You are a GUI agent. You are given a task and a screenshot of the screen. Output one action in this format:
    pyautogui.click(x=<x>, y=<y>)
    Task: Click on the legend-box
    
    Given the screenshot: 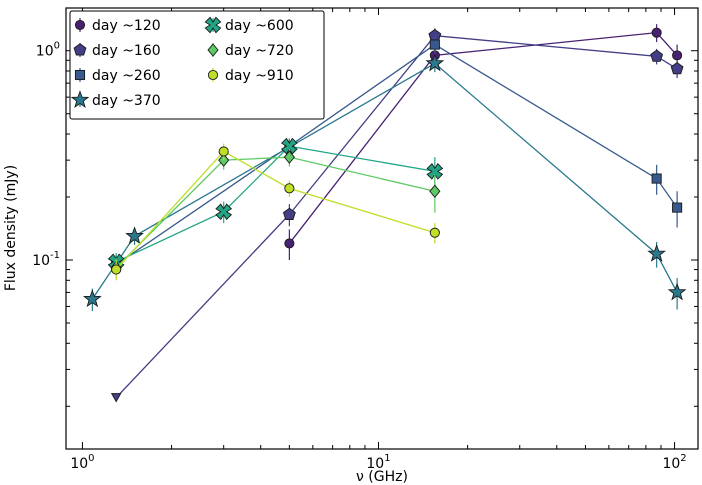 What is the action you would take?
    pyautogui.click(x=197, y=65)
    